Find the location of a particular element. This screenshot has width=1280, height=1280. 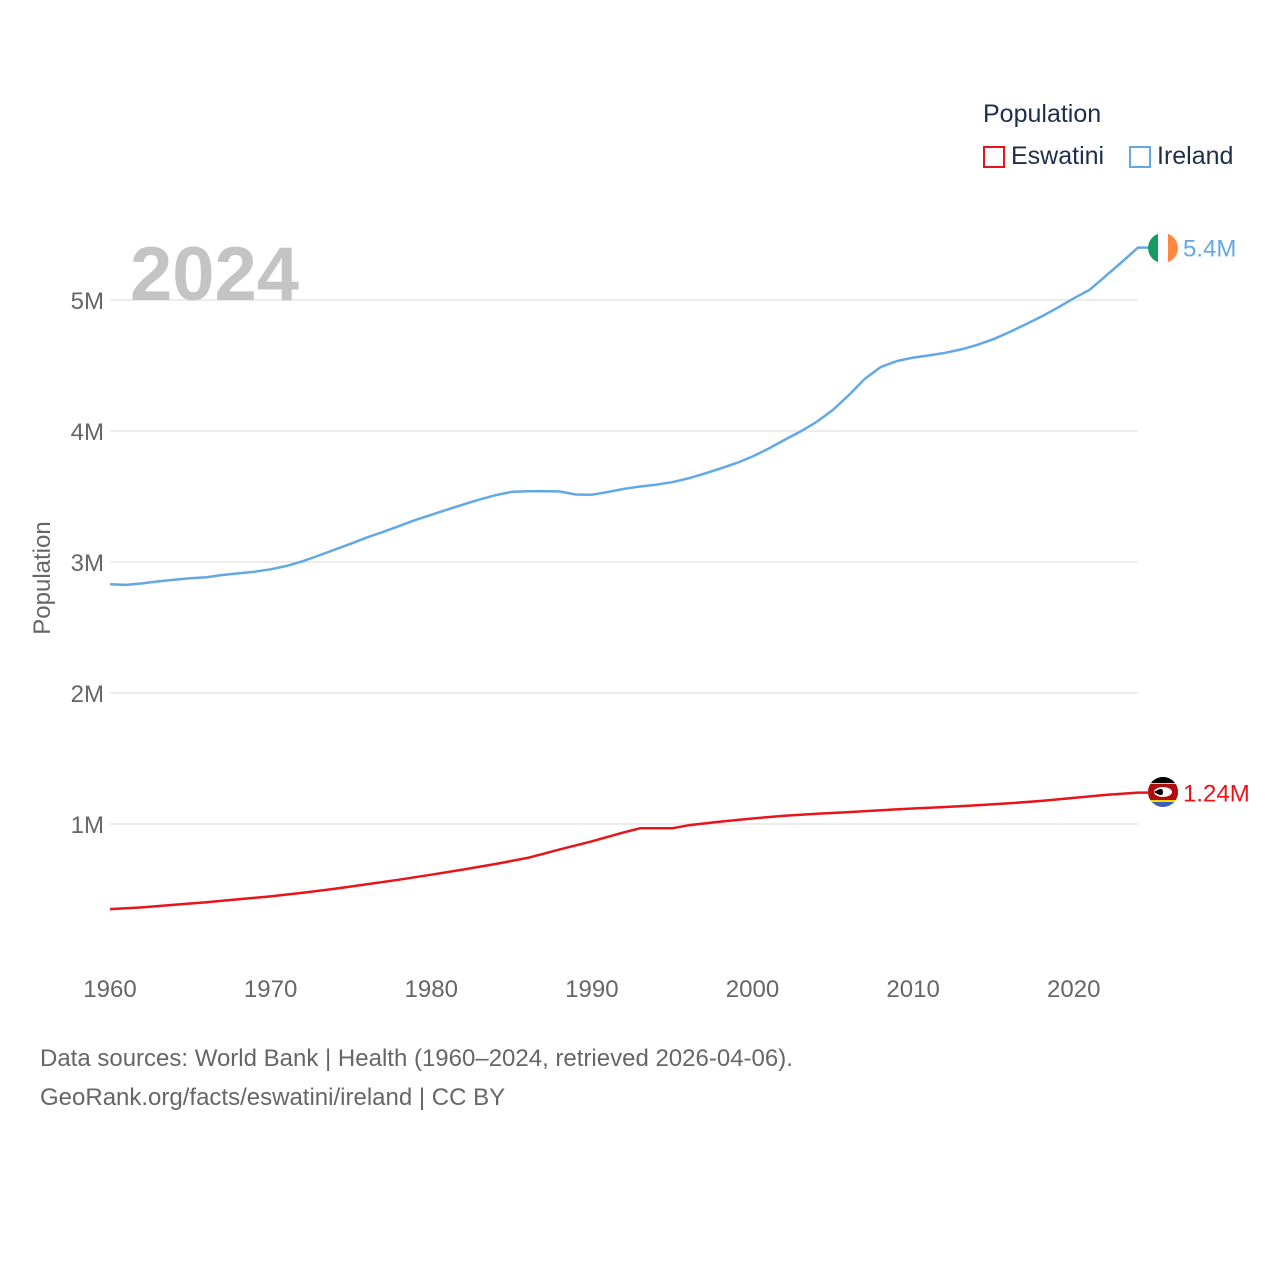

legend-item-ireland: Ireland is located at coordinates (1181, 156).